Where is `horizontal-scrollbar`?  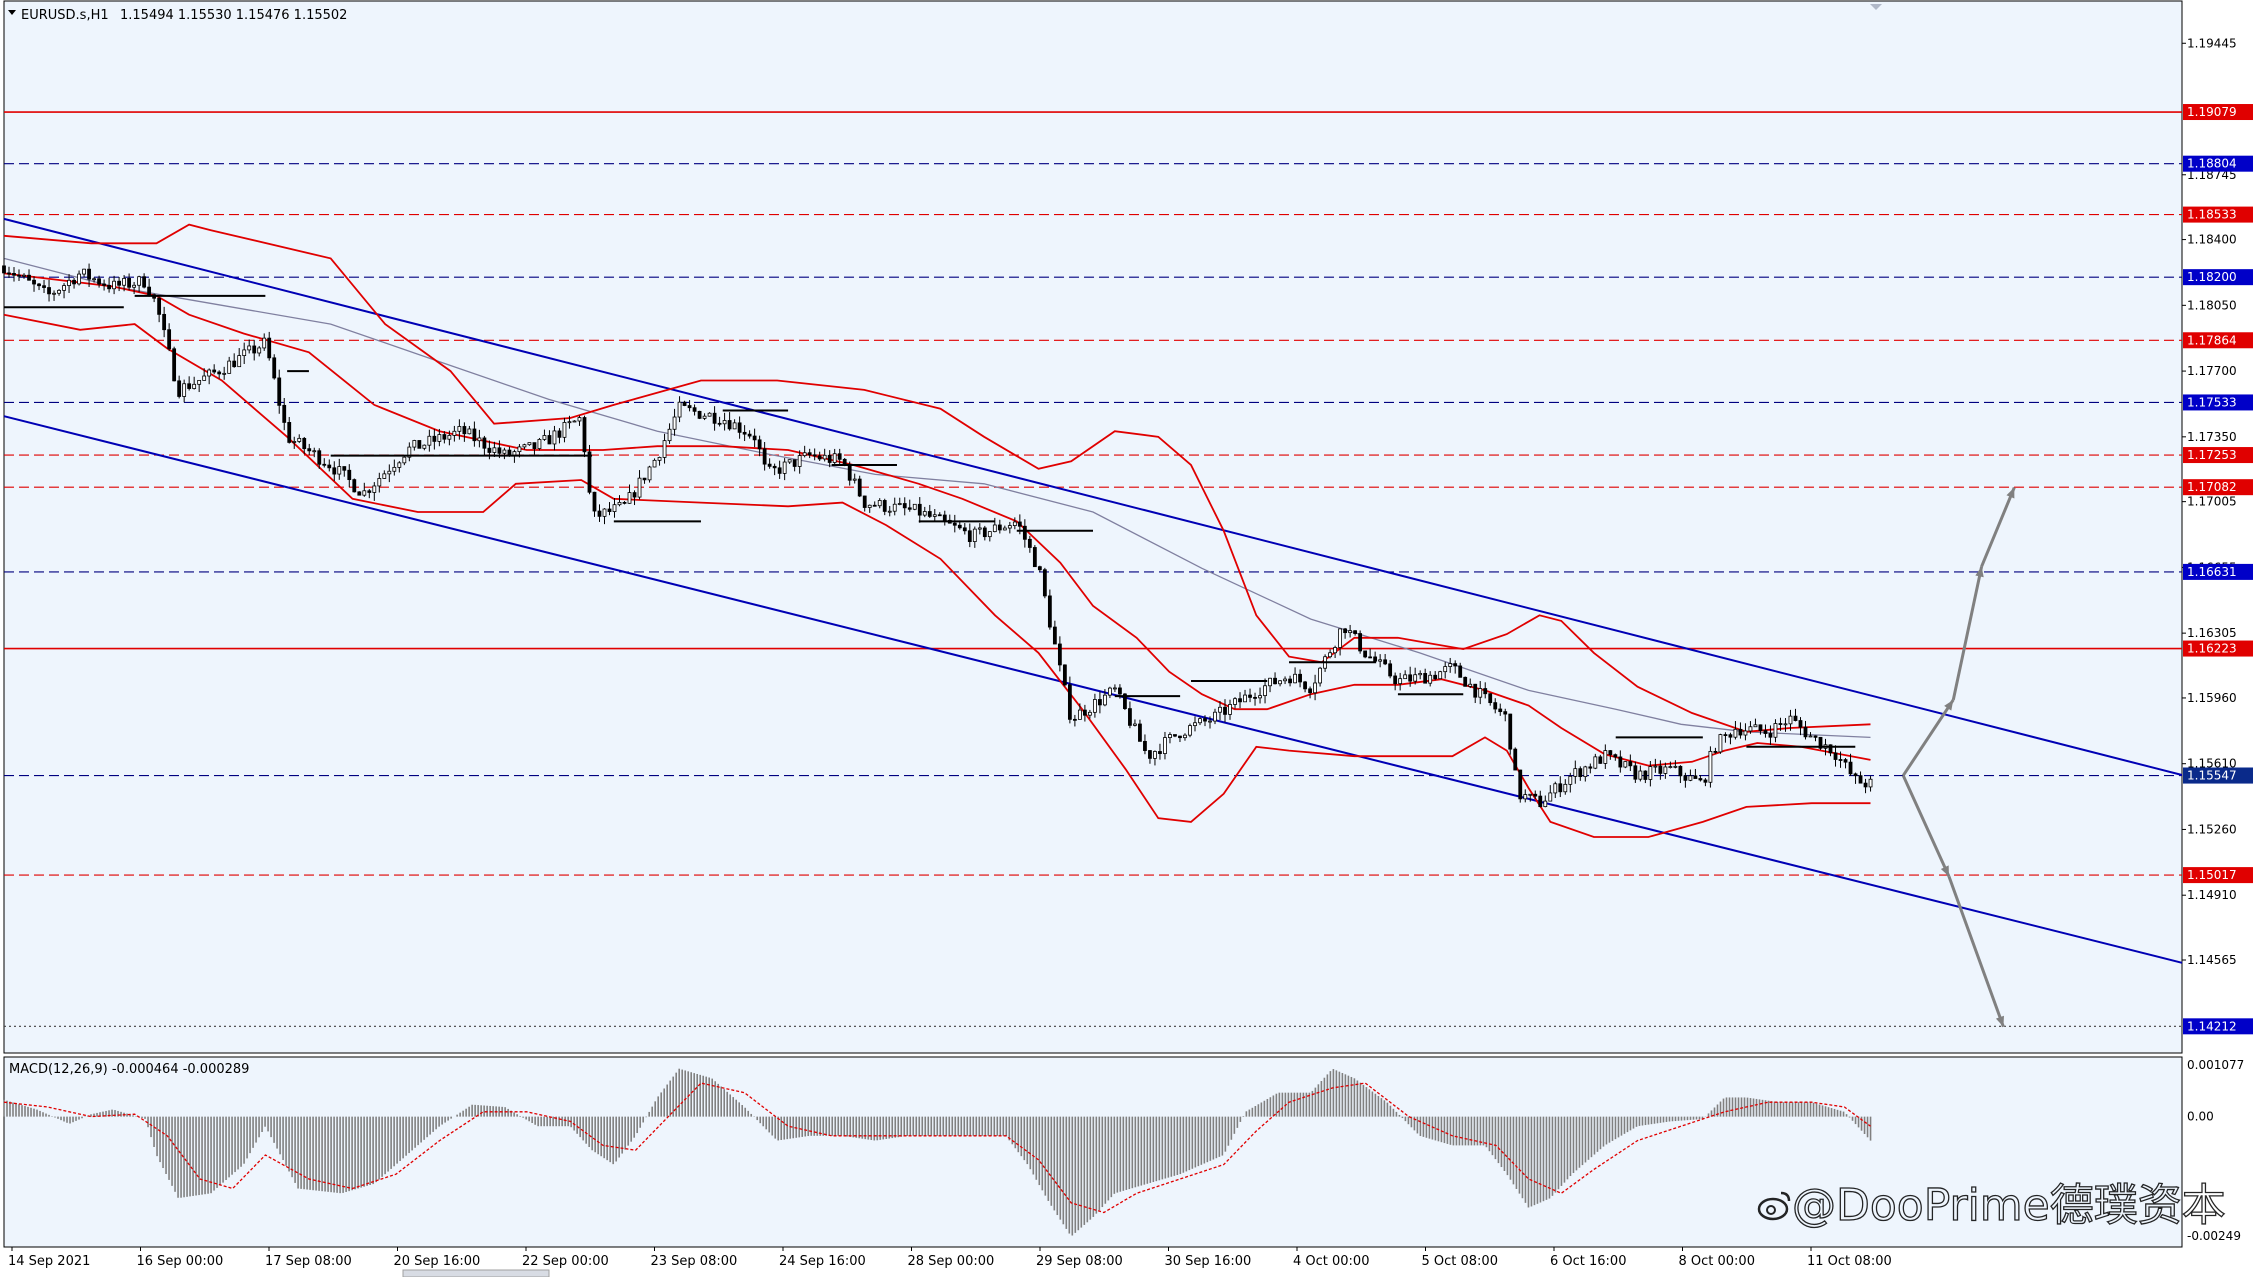
horizontal-scrollbar is located at coordinates (476, 1273).